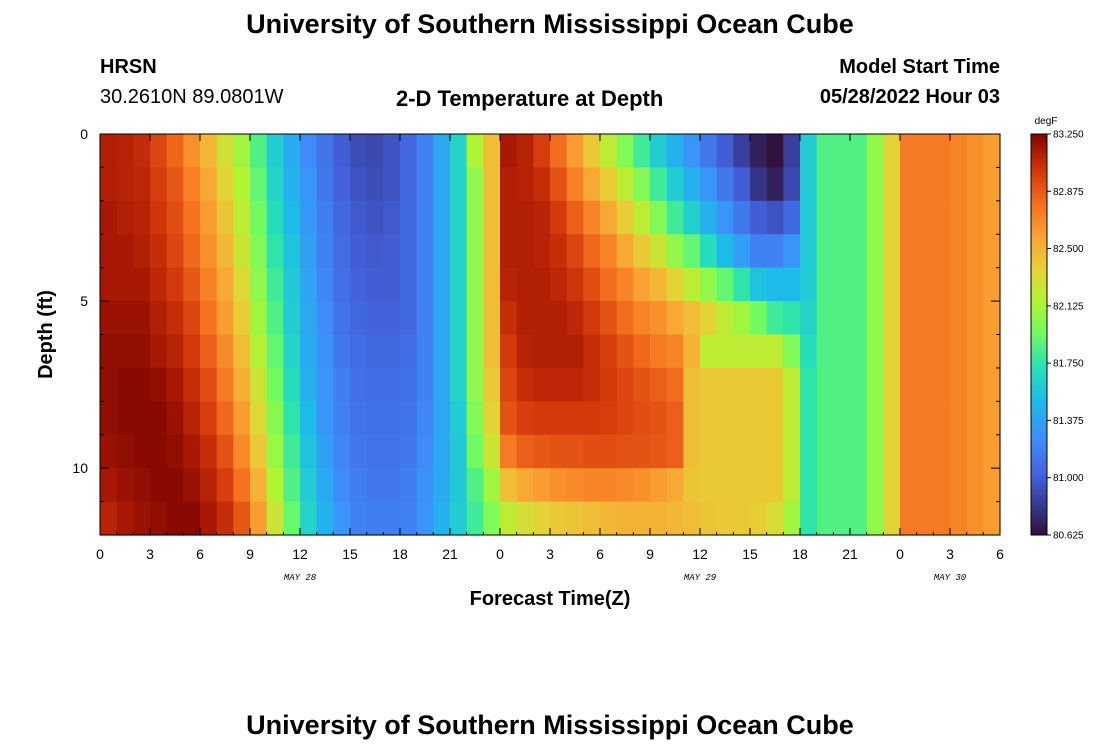 This screenshot has height=750, width=1100. I want to click on x-tick-label: 0, so click(100, 554).